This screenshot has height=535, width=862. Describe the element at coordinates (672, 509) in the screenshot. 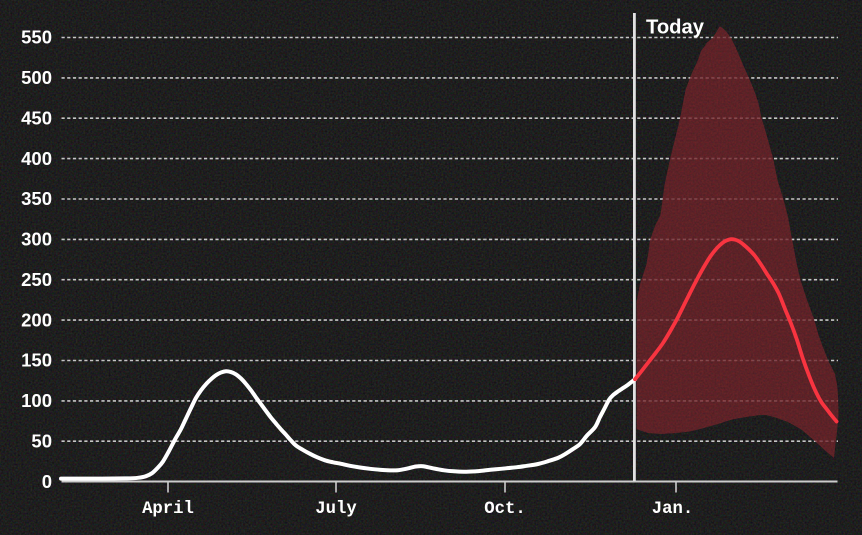

I see `svg-text: Jan.` at that location.